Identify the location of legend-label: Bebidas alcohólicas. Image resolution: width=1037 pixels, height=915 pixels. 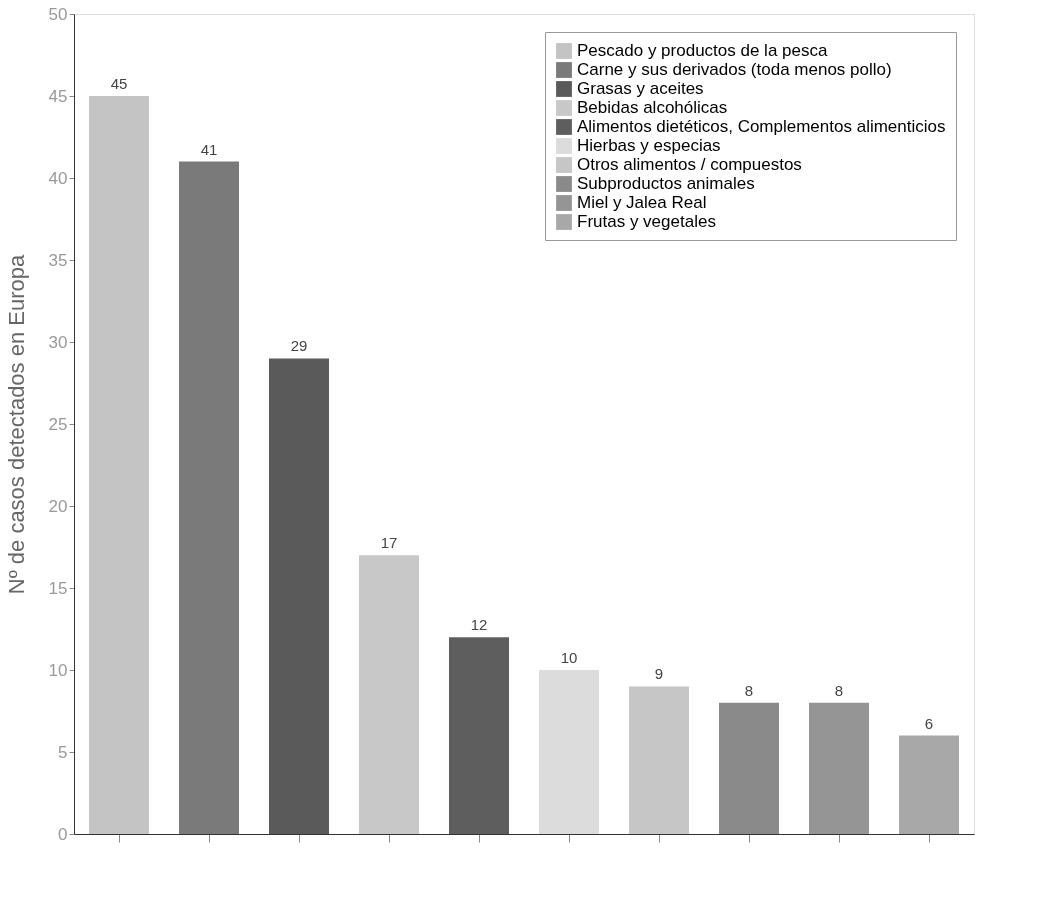
(652, 107).